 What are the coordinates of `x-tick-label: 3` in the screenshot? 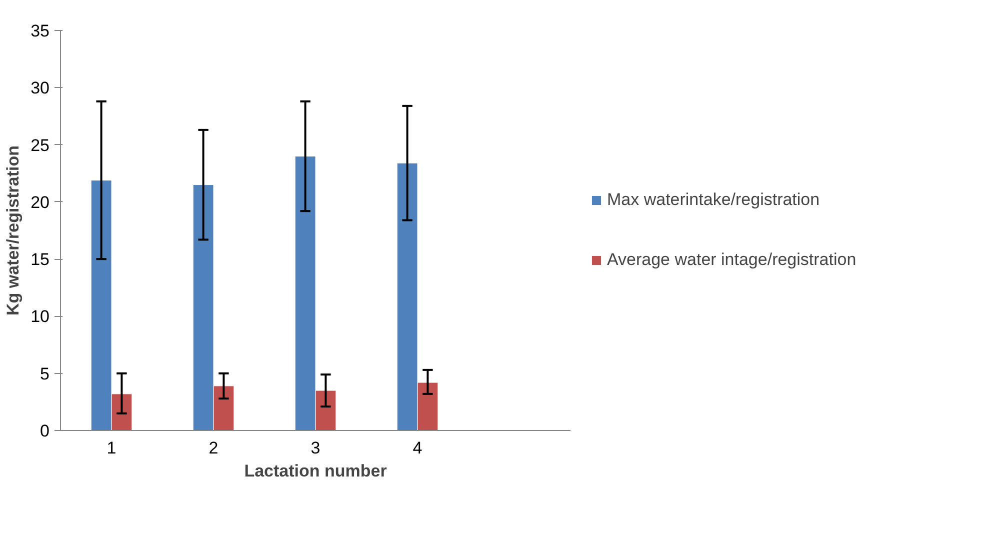 It's located at (315, 448).